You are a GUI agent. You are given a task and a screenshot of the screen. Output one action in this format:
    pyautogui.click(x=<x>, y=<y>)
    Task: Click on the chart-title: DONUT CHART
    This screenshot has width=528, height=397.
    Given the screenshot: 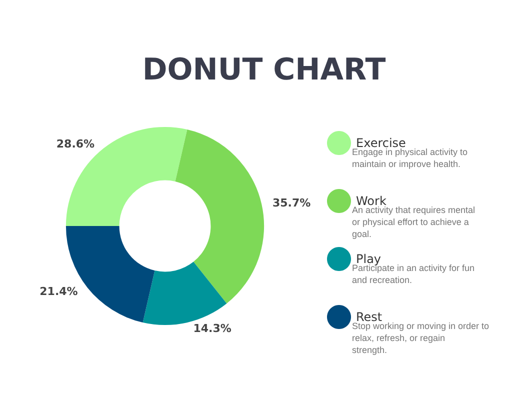 What is the action you would take?
    pyautogui.click(x=264, y=70)
    